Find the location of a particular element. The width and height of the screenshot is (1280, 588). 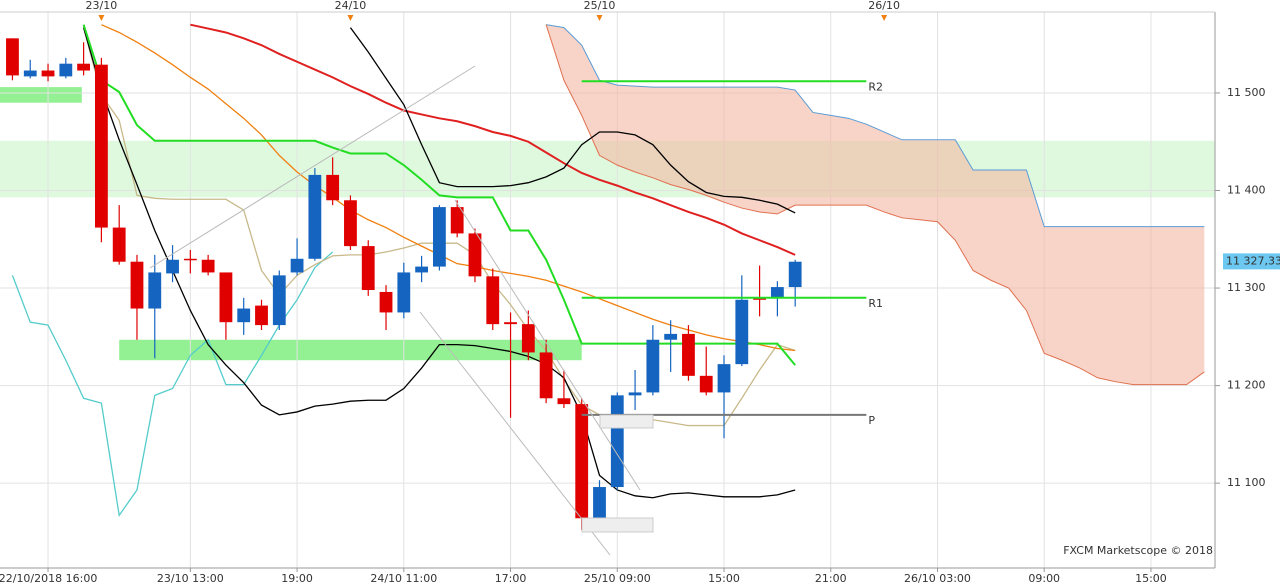

day-label: 25/10 is located at coordinates (600, 6).